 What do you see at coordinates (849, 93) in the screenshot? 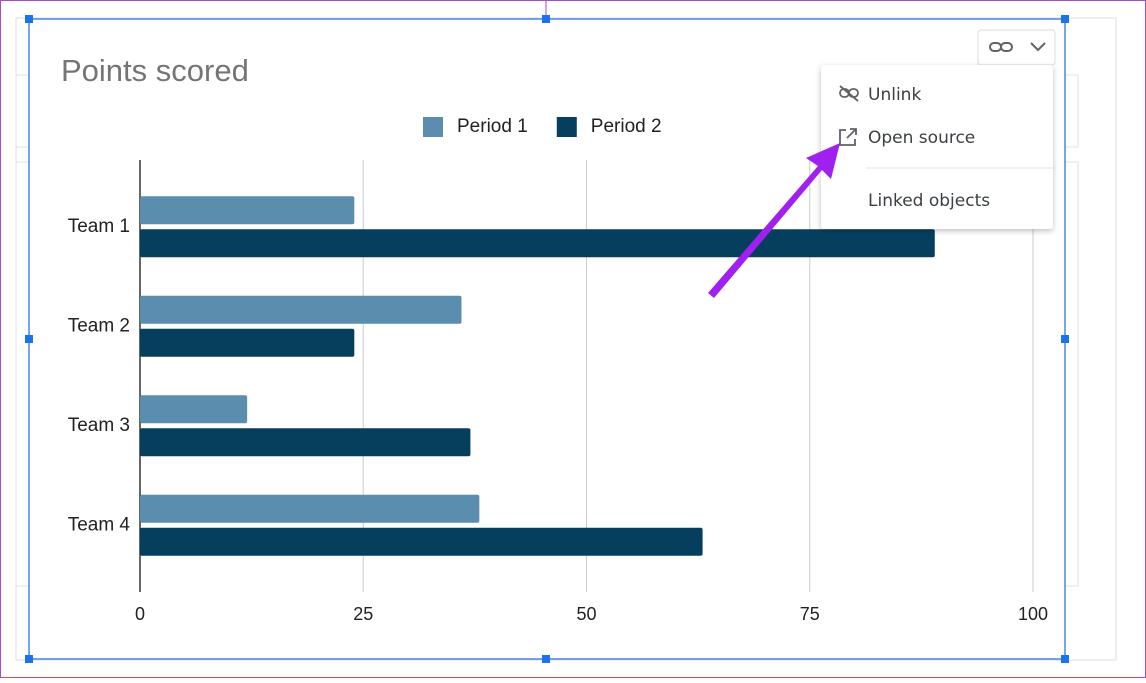
I see `unlink-icon` at bounding box center [849, 93].